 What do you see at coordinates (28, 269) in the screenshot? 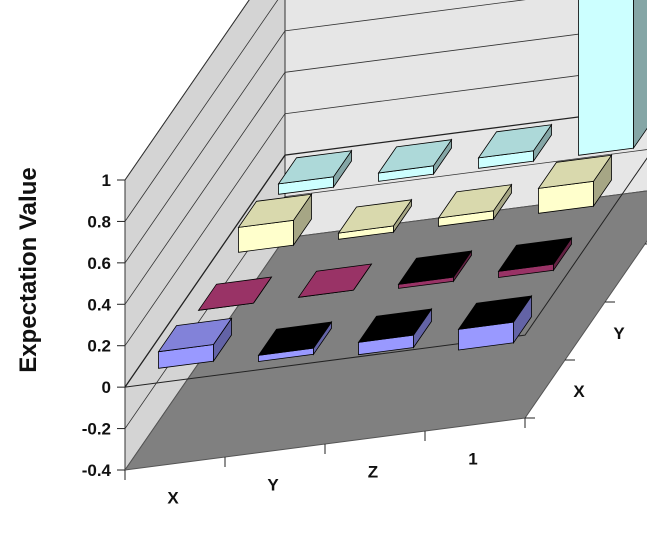
I see `y-axis-title: Expectation Value` at bounding box center [28, 269].